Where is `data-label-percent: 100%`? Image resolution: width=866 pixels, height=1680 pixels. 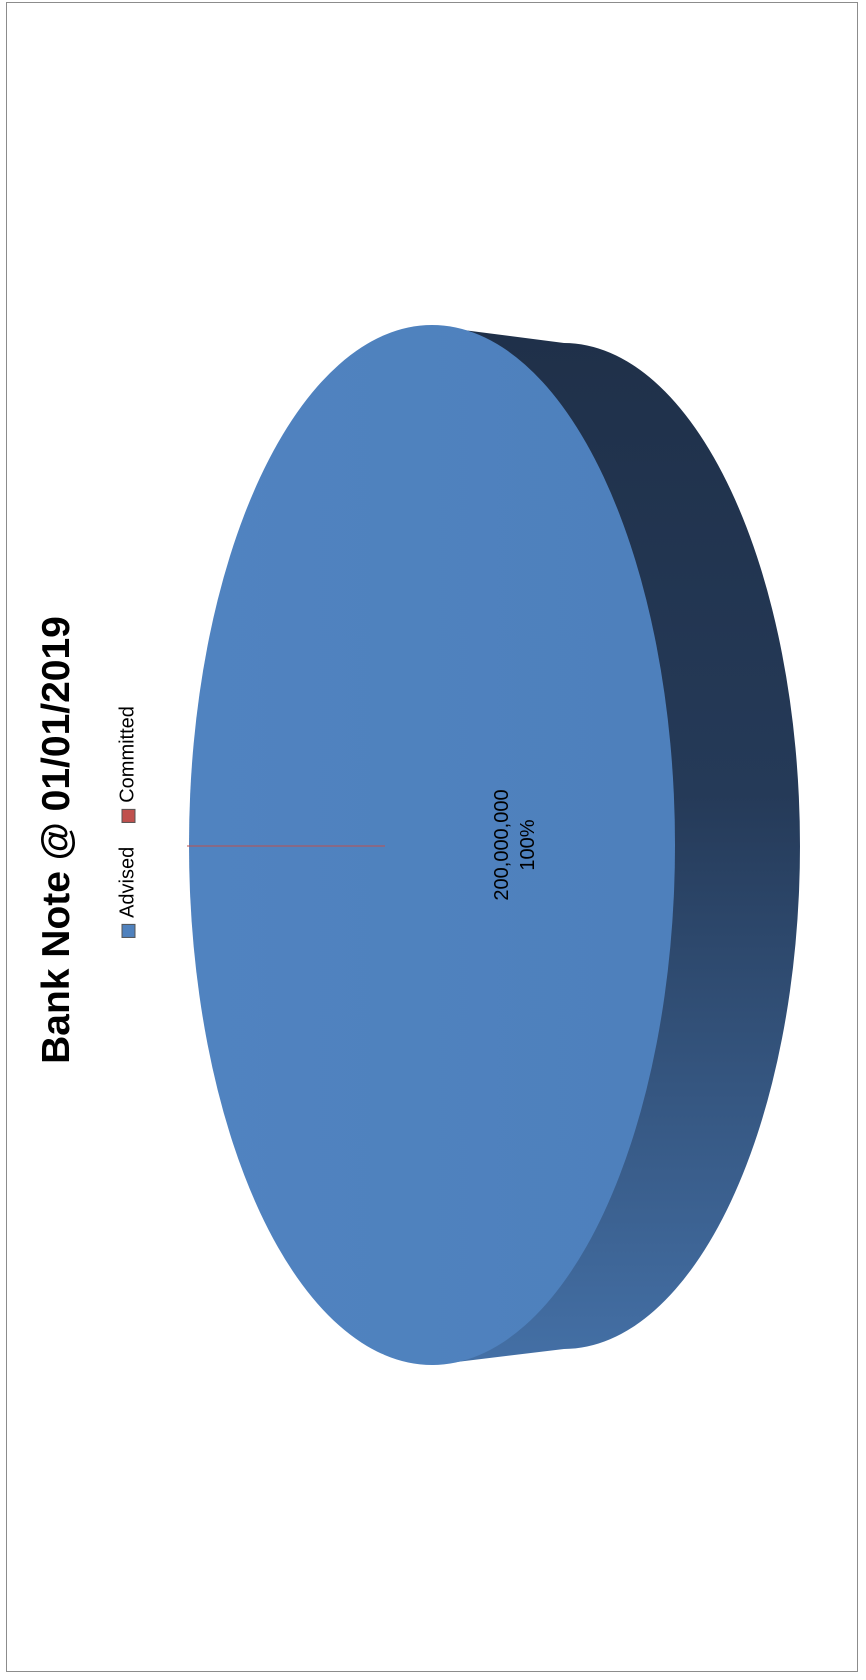
data-label-percent: 100% is located at coordinates (528, 844).